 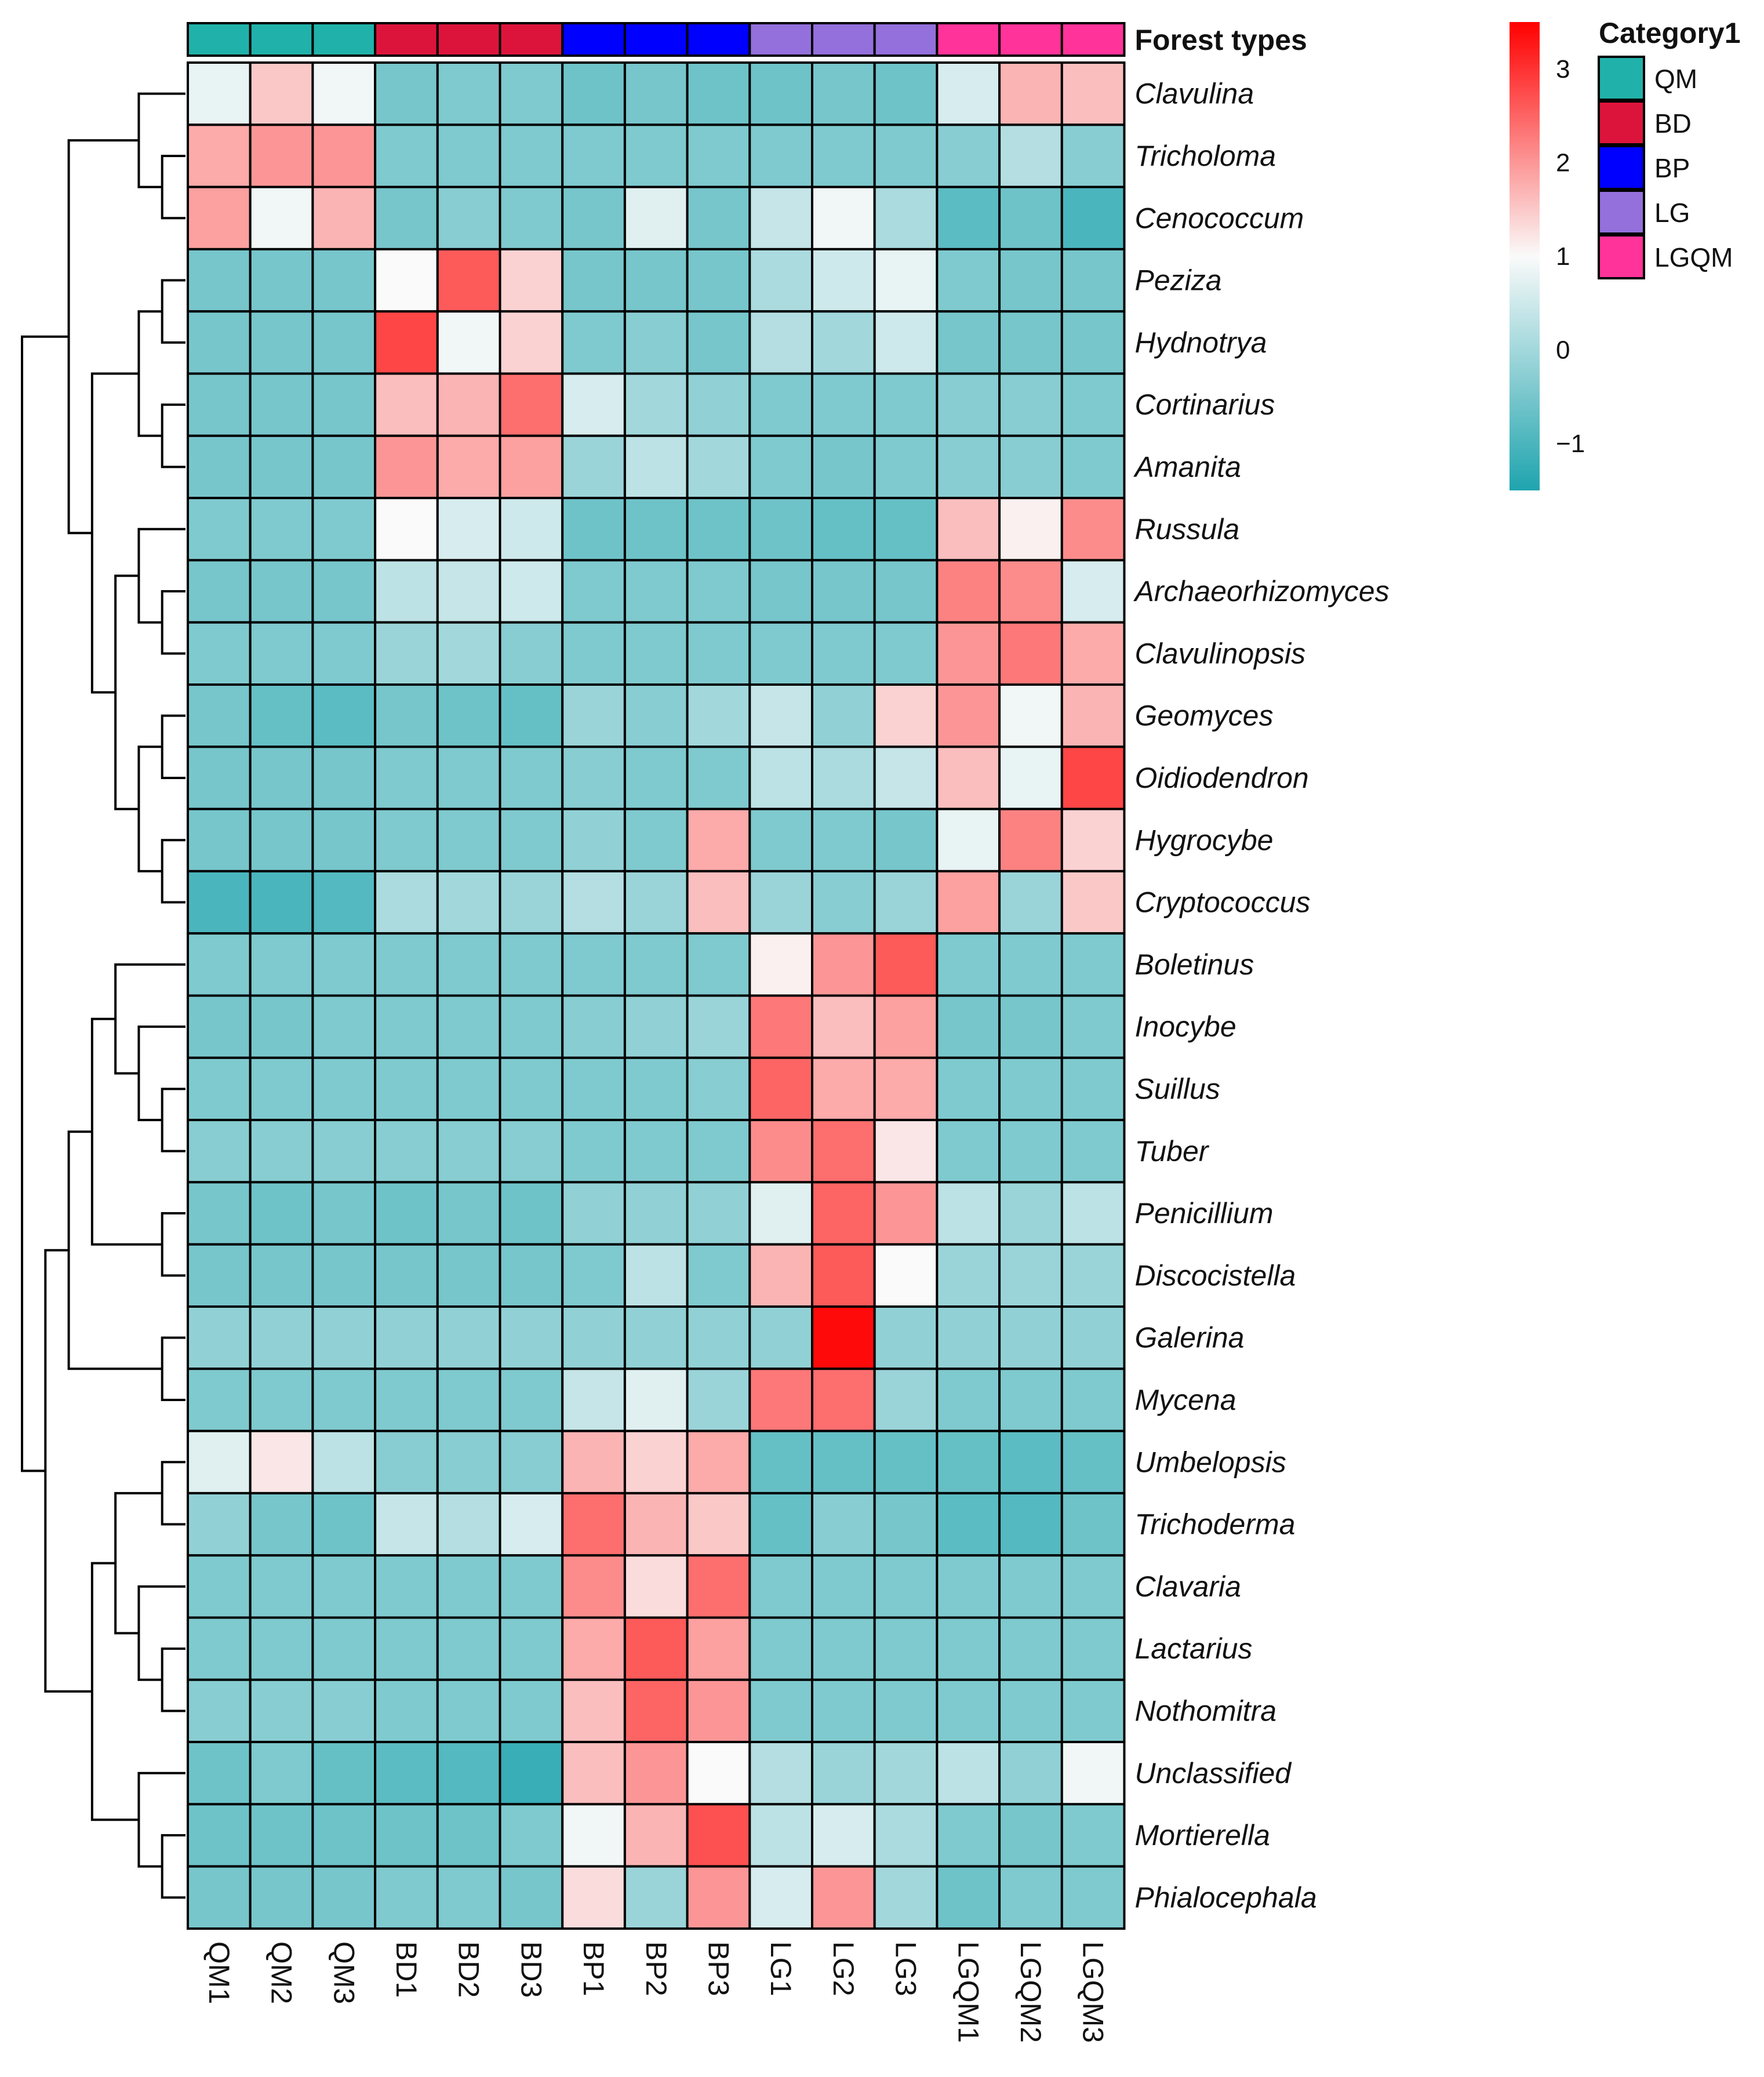 What do you see at coordinates (968, 1773) in the screenshot?
I see `cell-unclassified-lgqm1` at bounding box center [968, 1773].